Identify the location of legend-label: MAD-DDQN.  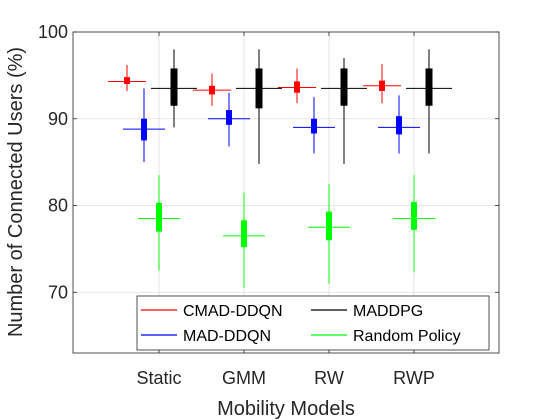
(227, 336).